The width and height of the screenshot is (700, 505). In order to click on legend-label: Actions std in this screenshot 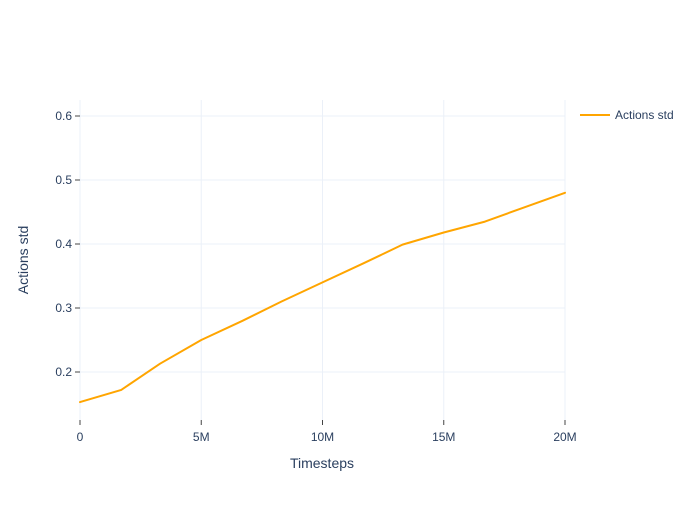, I will do `click(644, 115)`.